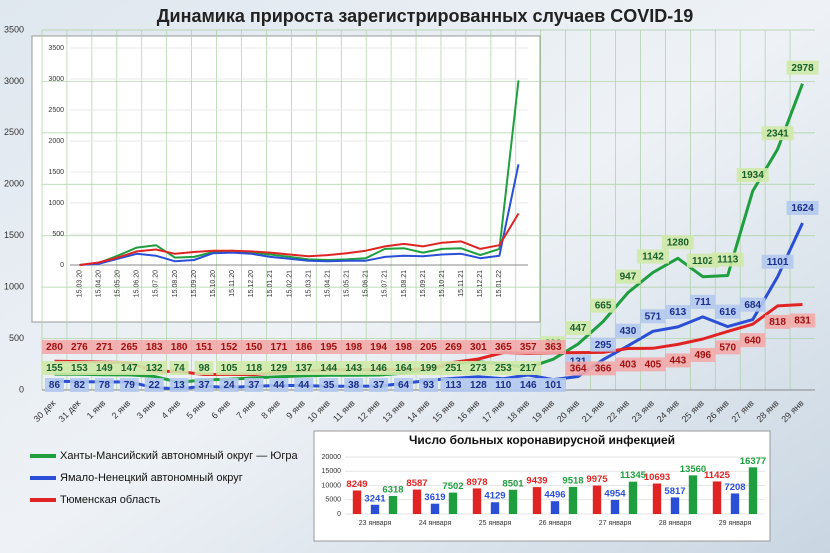 This screenshot has width=830, height=553. I want to click on value-label: 4954, so click(615, 493).